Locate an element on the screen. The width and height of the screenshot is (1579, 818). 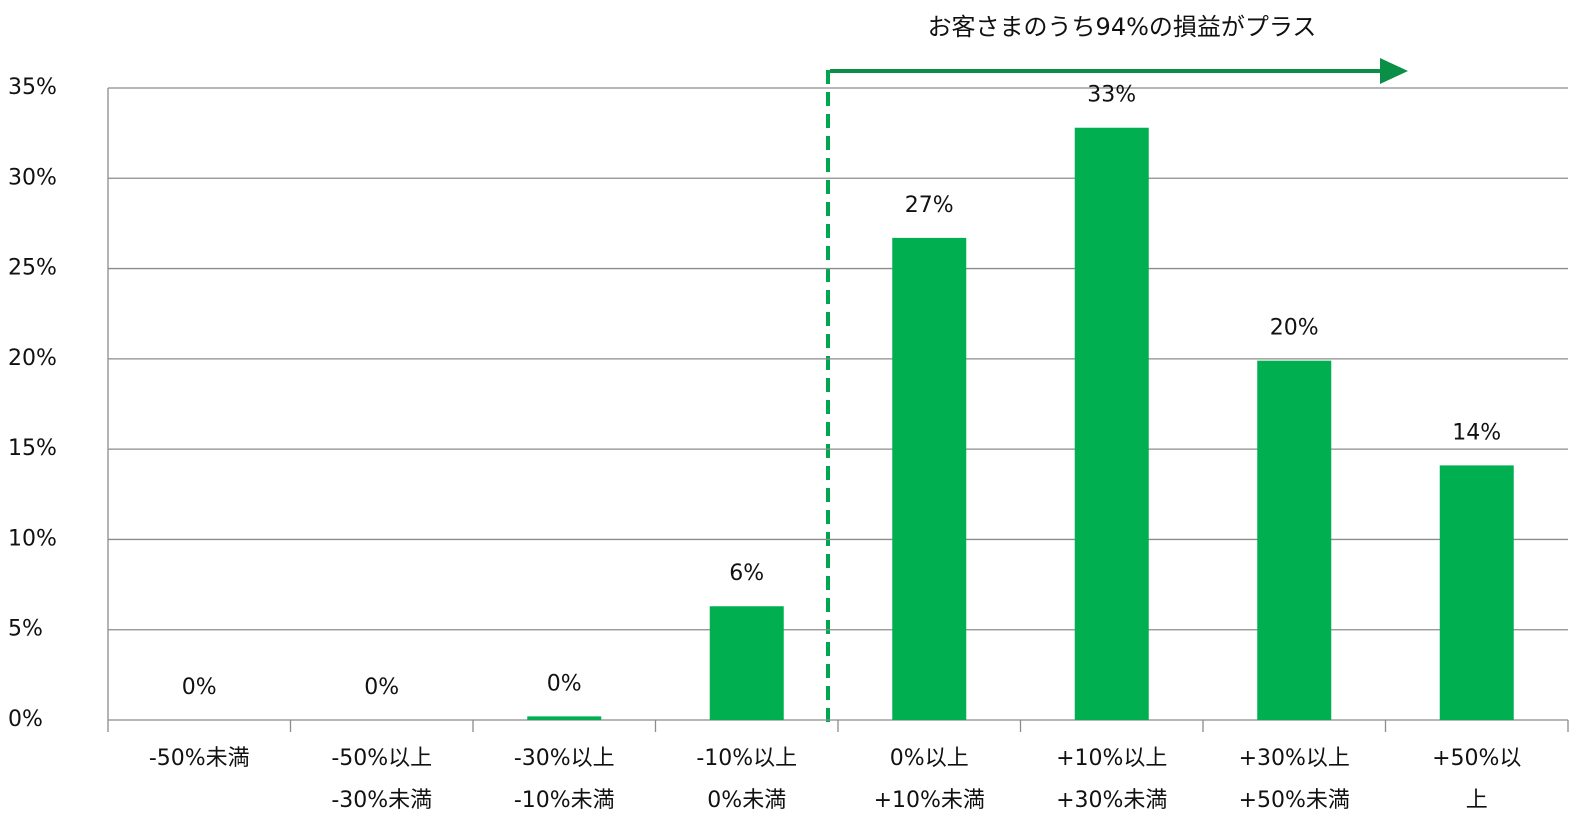
y-tick-label: 0% is located at coordinates (25, 719).